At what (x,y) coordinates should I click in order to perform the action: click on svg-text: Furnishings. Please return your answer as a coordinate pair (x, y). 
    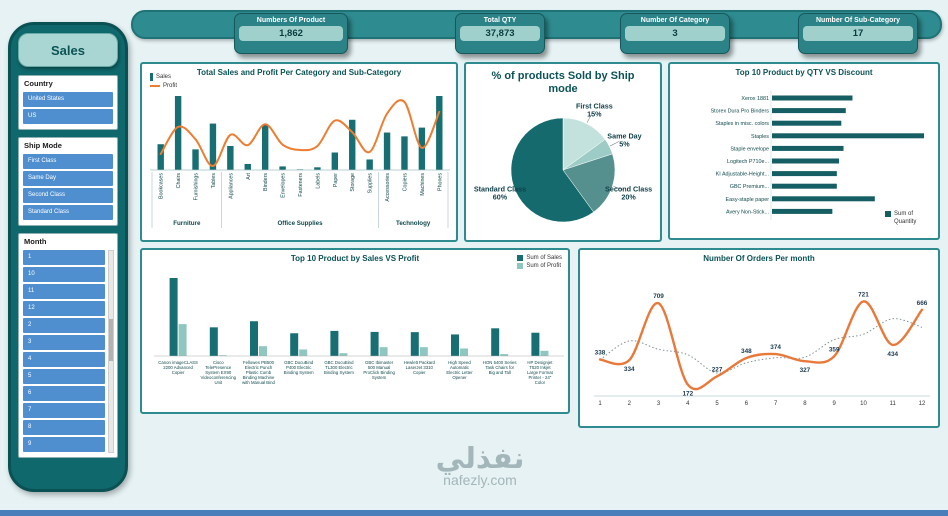
    Looking at the image, I should click on (197, 187).